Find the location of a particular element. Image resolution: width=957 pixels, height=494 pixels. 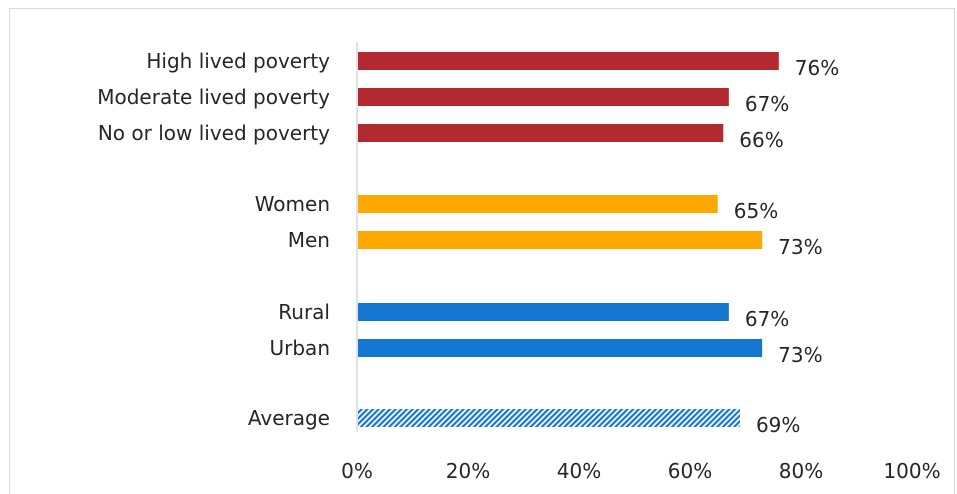

x-tick-label-1: 0% is located at coordinates (357, 471).